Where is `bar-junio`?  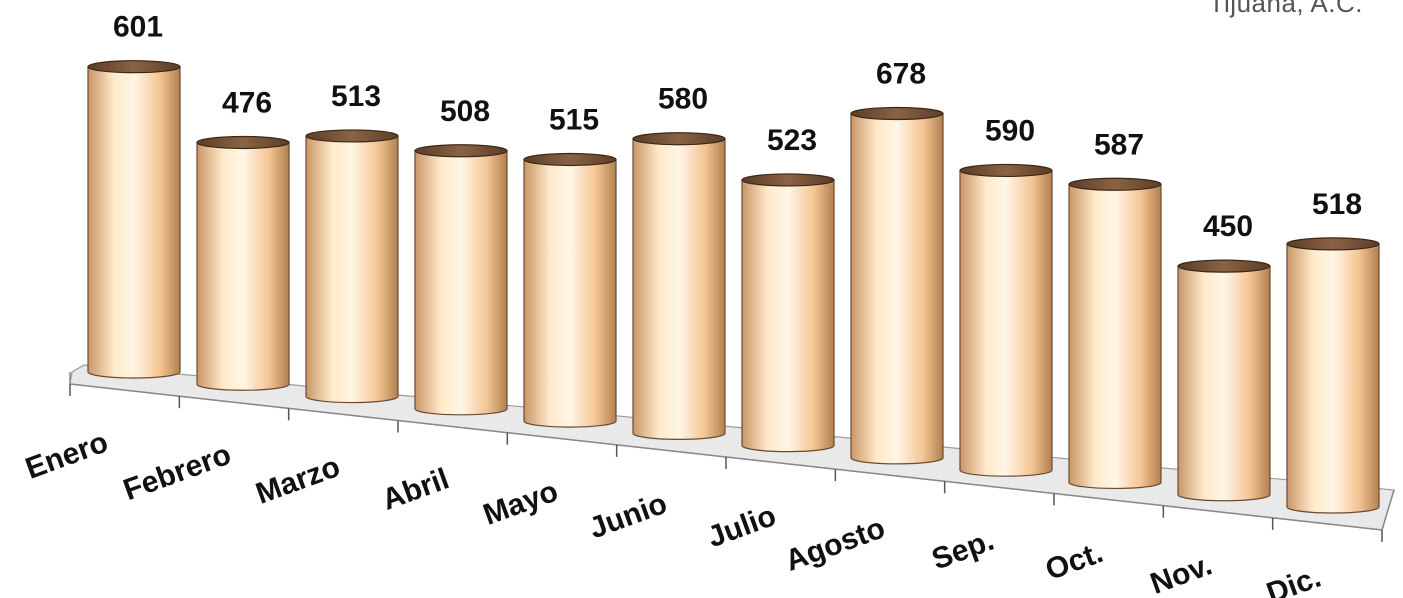 bar-junio is located at coordinates (679, 286).